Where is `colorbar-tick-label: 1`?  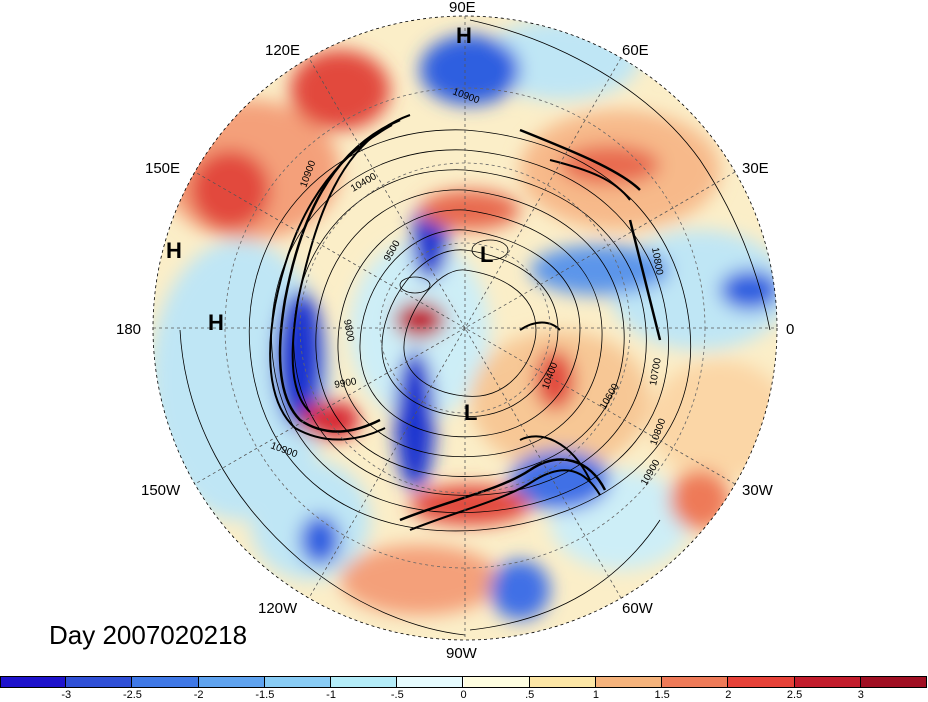
colorbar-tick-label: 1 is located at coordinates (595, 695).